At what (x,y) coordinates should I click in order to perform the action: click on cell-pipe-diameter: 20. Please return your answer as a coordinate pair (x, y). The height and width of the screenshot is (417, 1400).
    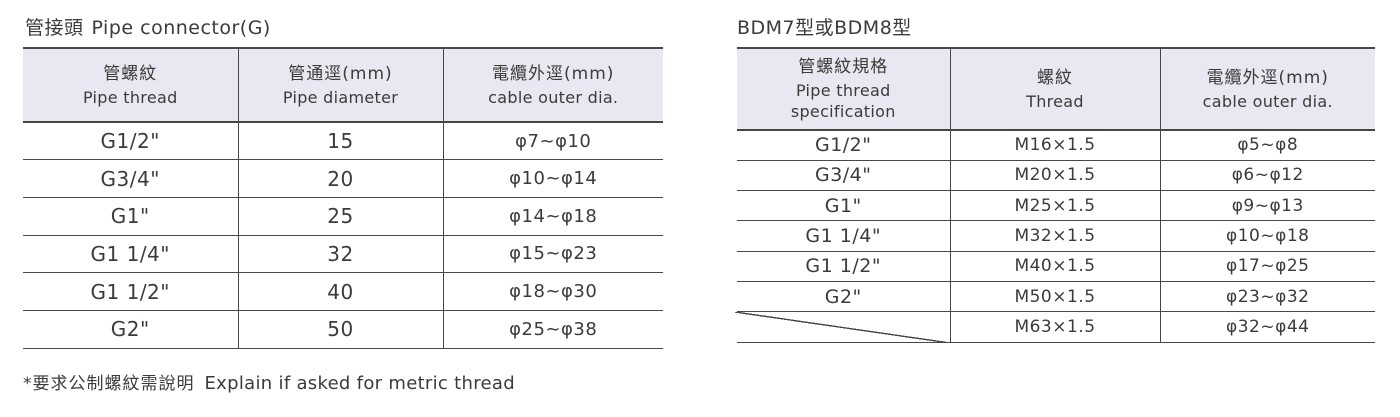
    Looking at the image, I should click on (341, 178).